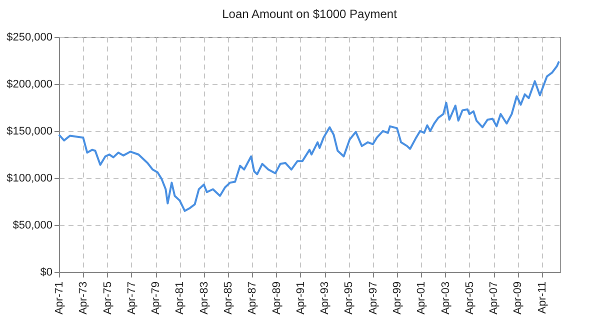  I want to click on x-tick-label: Apr-83, so click(204, 298).